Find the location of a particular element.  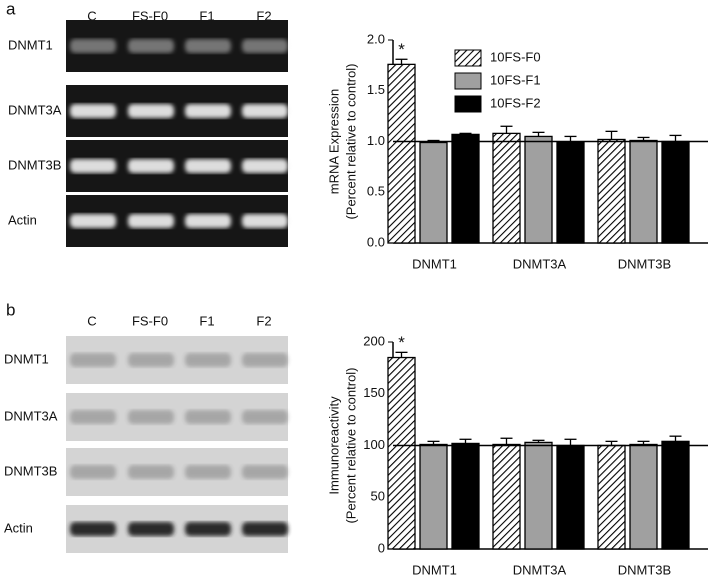

panel-label: a is located at coordinates (11, 9).